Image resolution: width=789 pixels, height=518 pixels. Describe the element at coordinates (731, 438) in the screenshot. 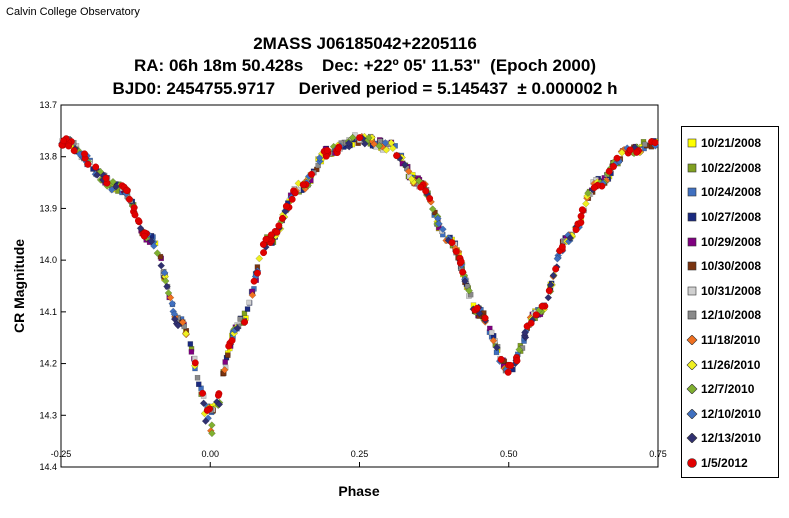

I see `legend-label: 12/13/2010` at that location.